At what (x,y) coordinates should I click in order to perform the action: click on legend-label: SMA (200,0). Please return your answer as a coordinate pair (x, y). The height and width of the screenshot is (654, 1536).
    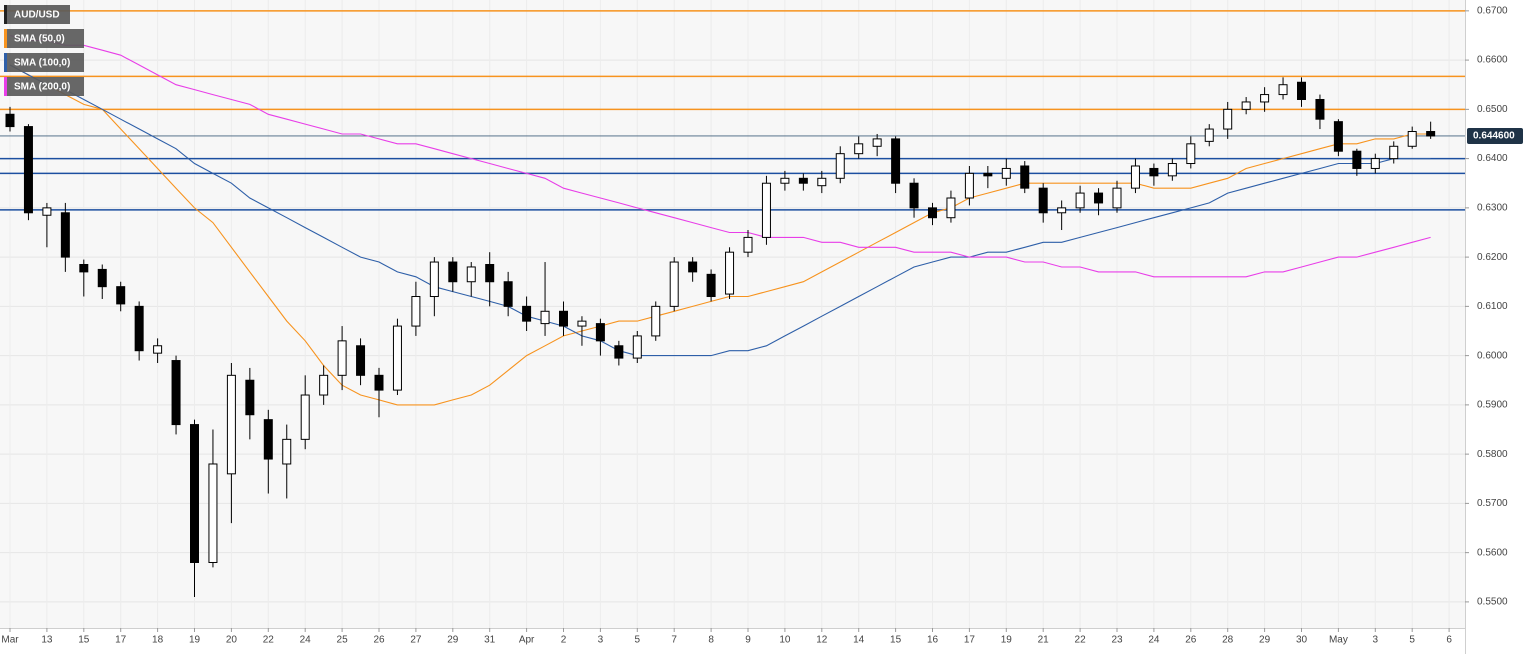
    Looking at the image, I should click on (42, 87).